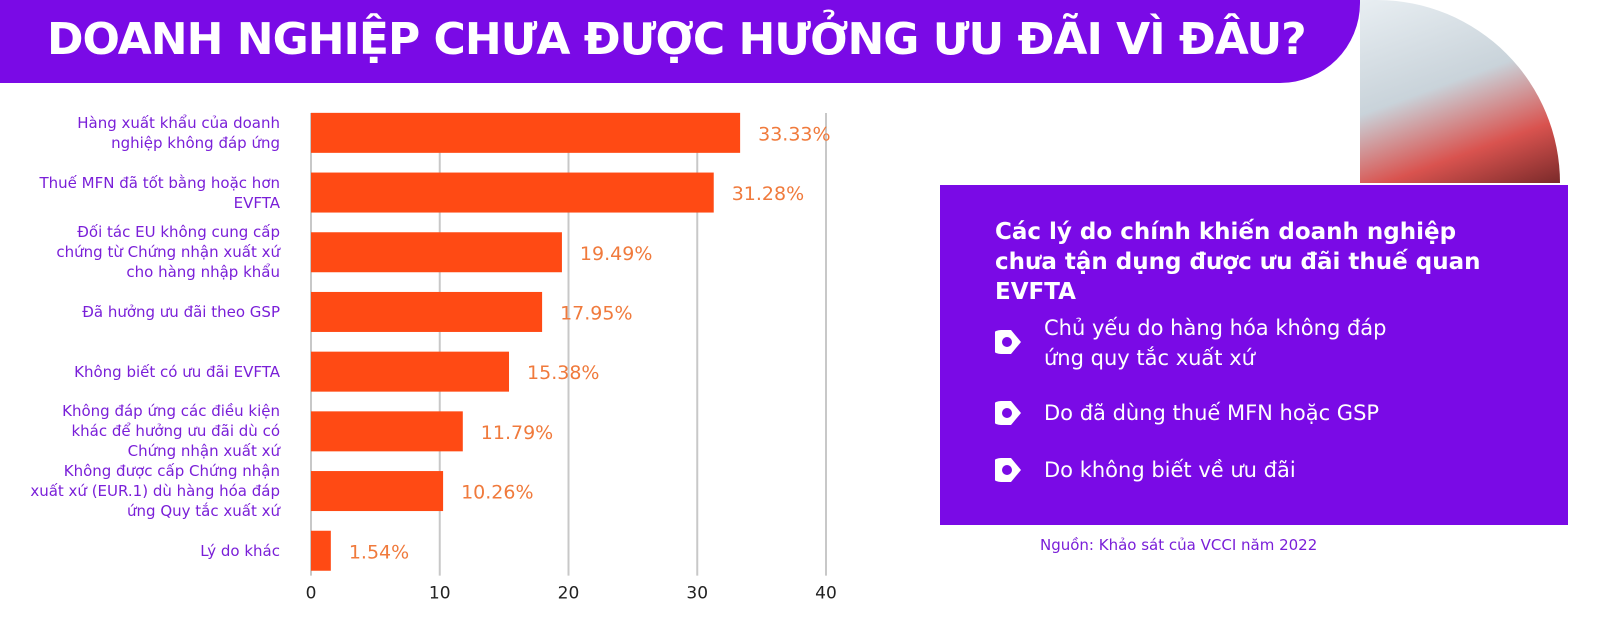 The image size is (1600, 633). Describe the element at coordinates (517, 433) in the screenshot. I see `value-label: 11.79%` at that location.